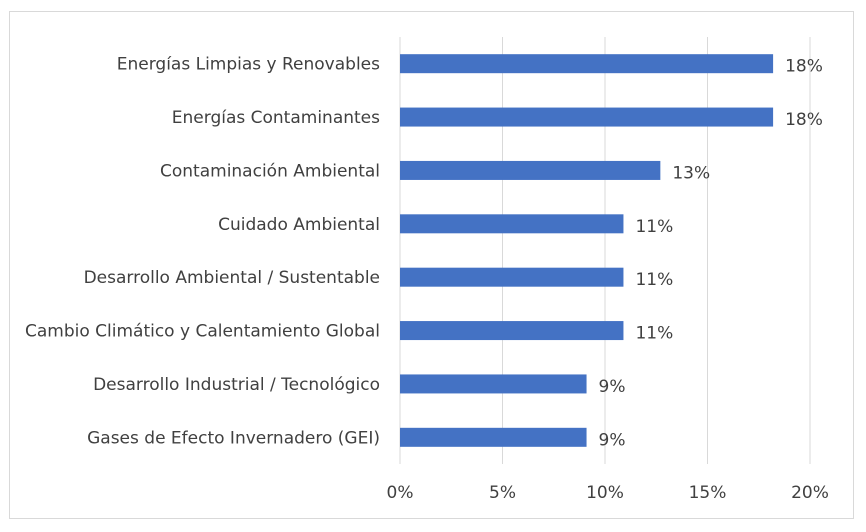 This screenshot has height=532, width=866. I want to click on category-label: Desarrollo Industrial / Tecnológico, so click(236, 385).